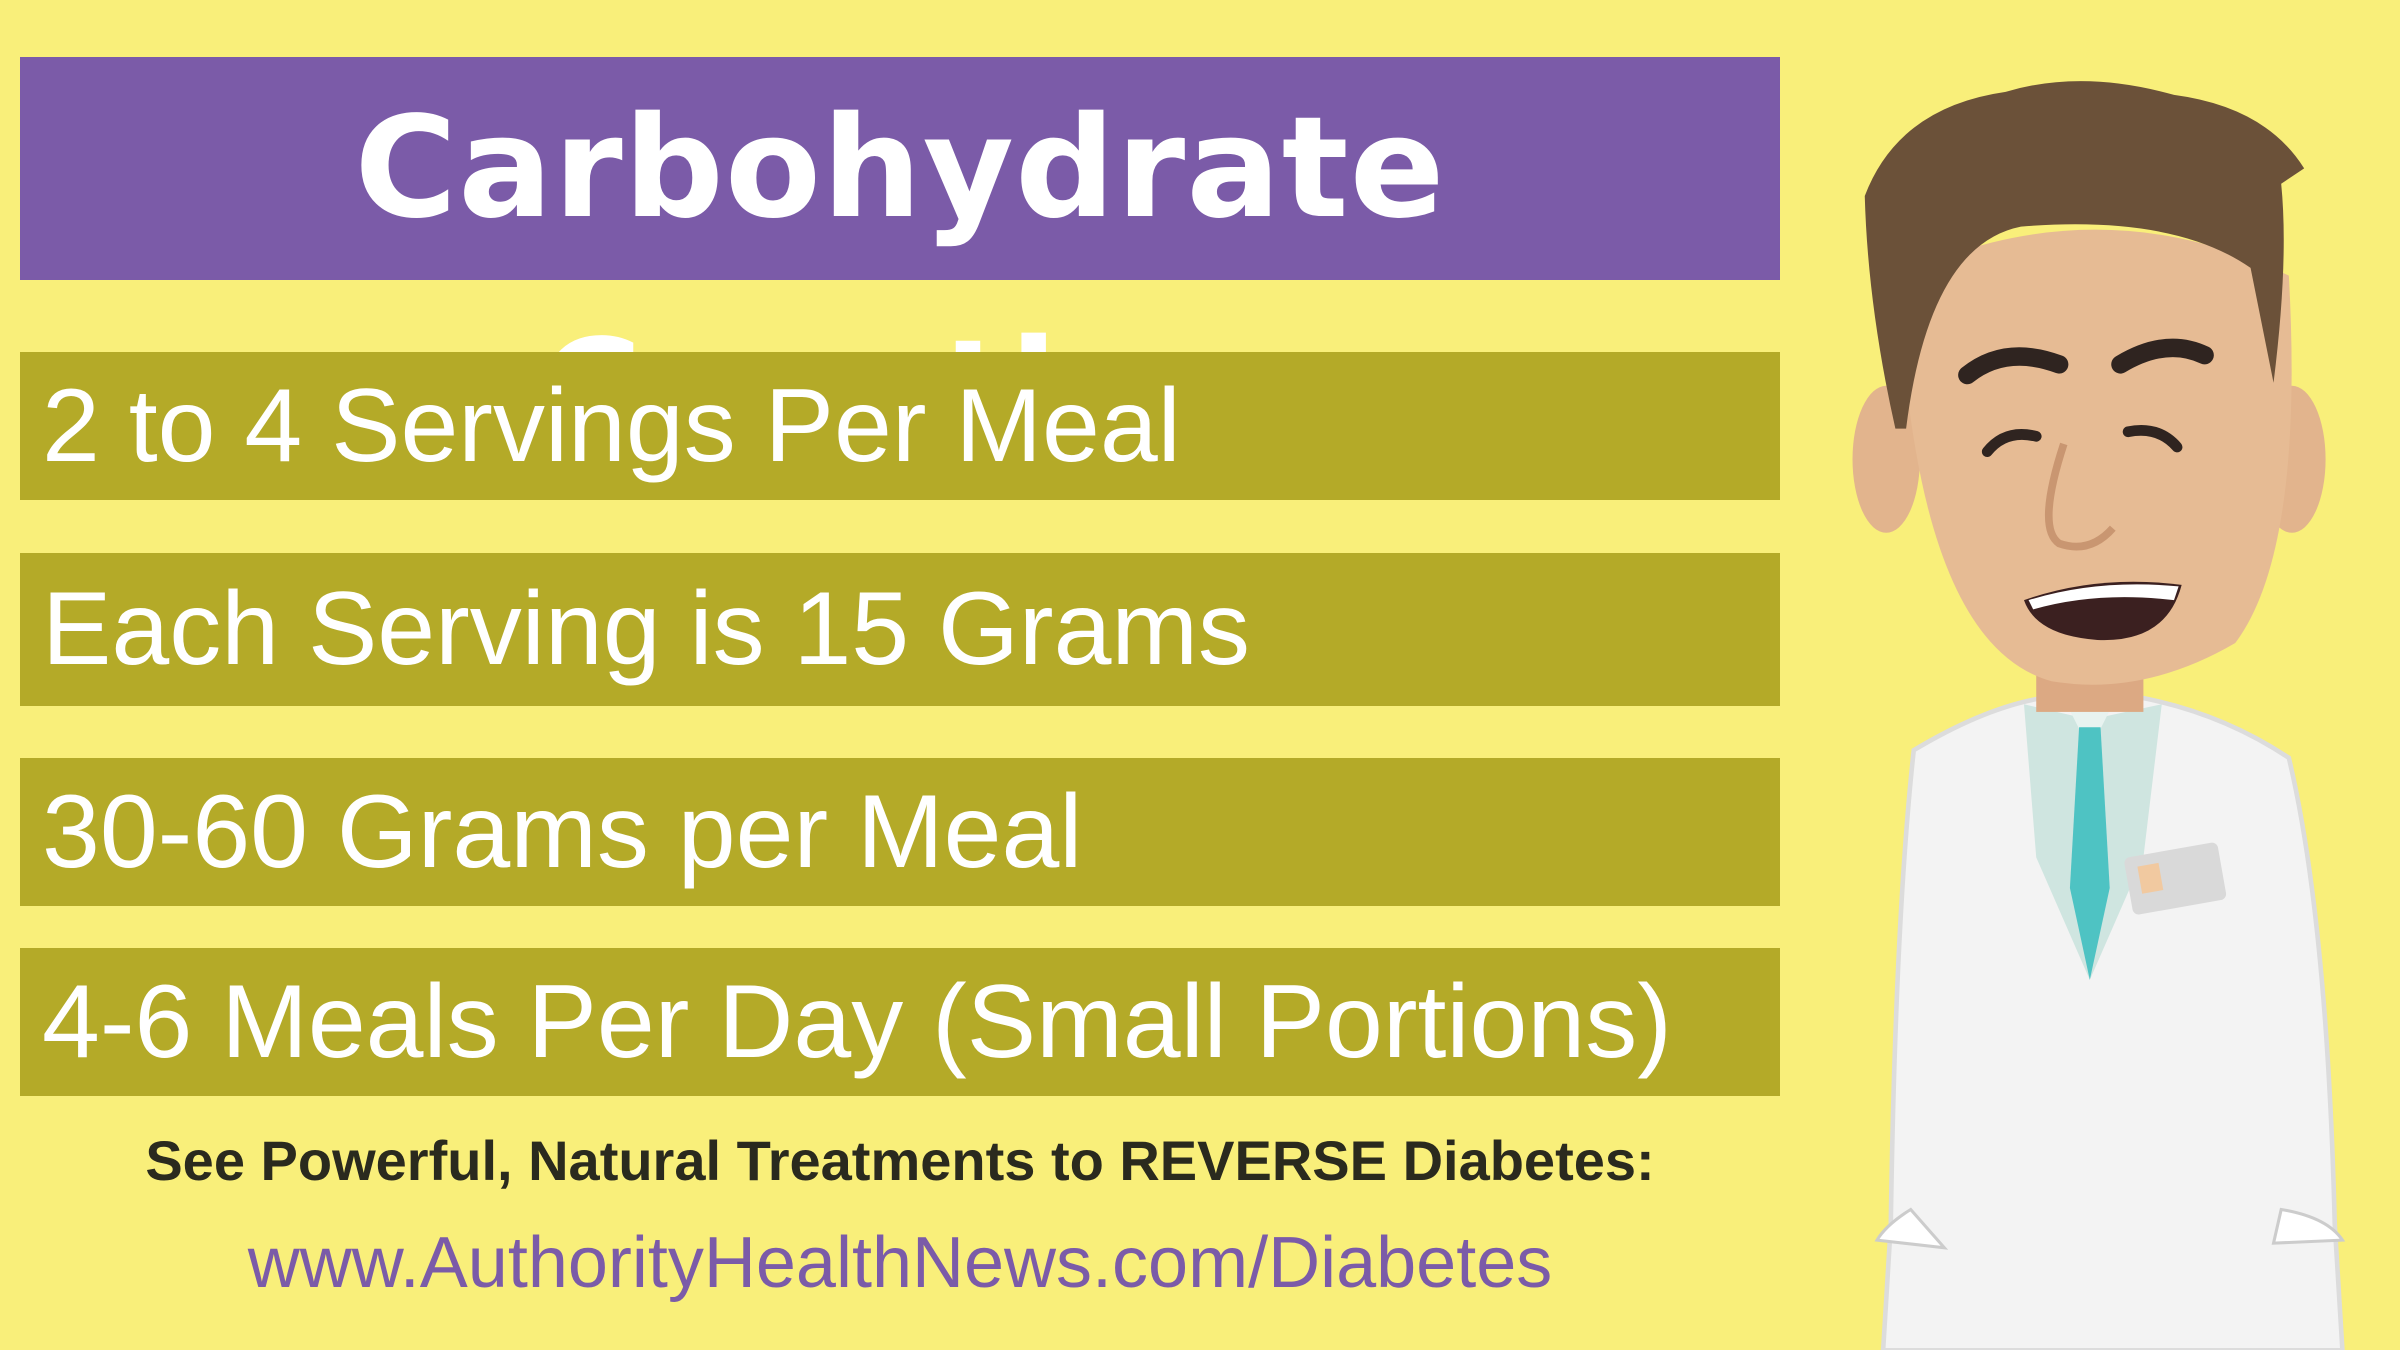  I want to click on item: Each Serving is 15 Grams, so click(900, 629).